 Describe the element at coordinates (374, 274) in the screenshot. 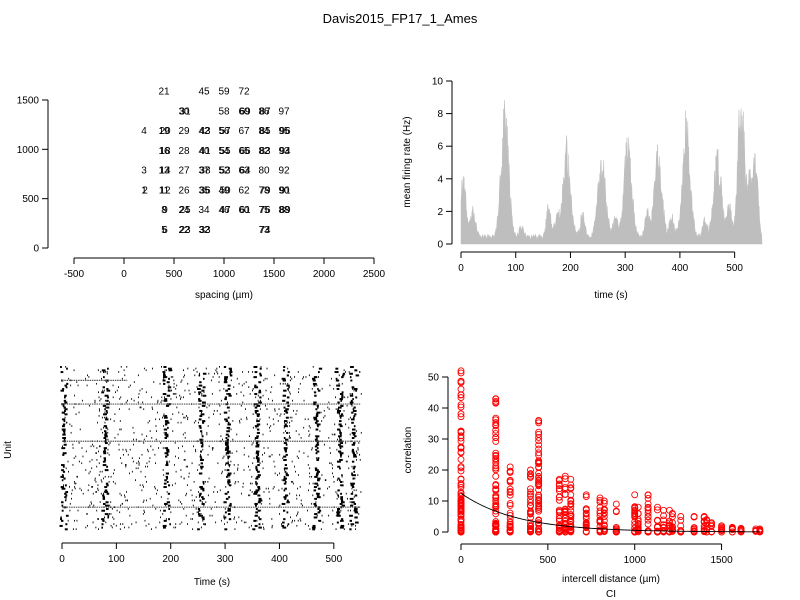

I see `unit-layout-x-tick-label: 2500` at that location.